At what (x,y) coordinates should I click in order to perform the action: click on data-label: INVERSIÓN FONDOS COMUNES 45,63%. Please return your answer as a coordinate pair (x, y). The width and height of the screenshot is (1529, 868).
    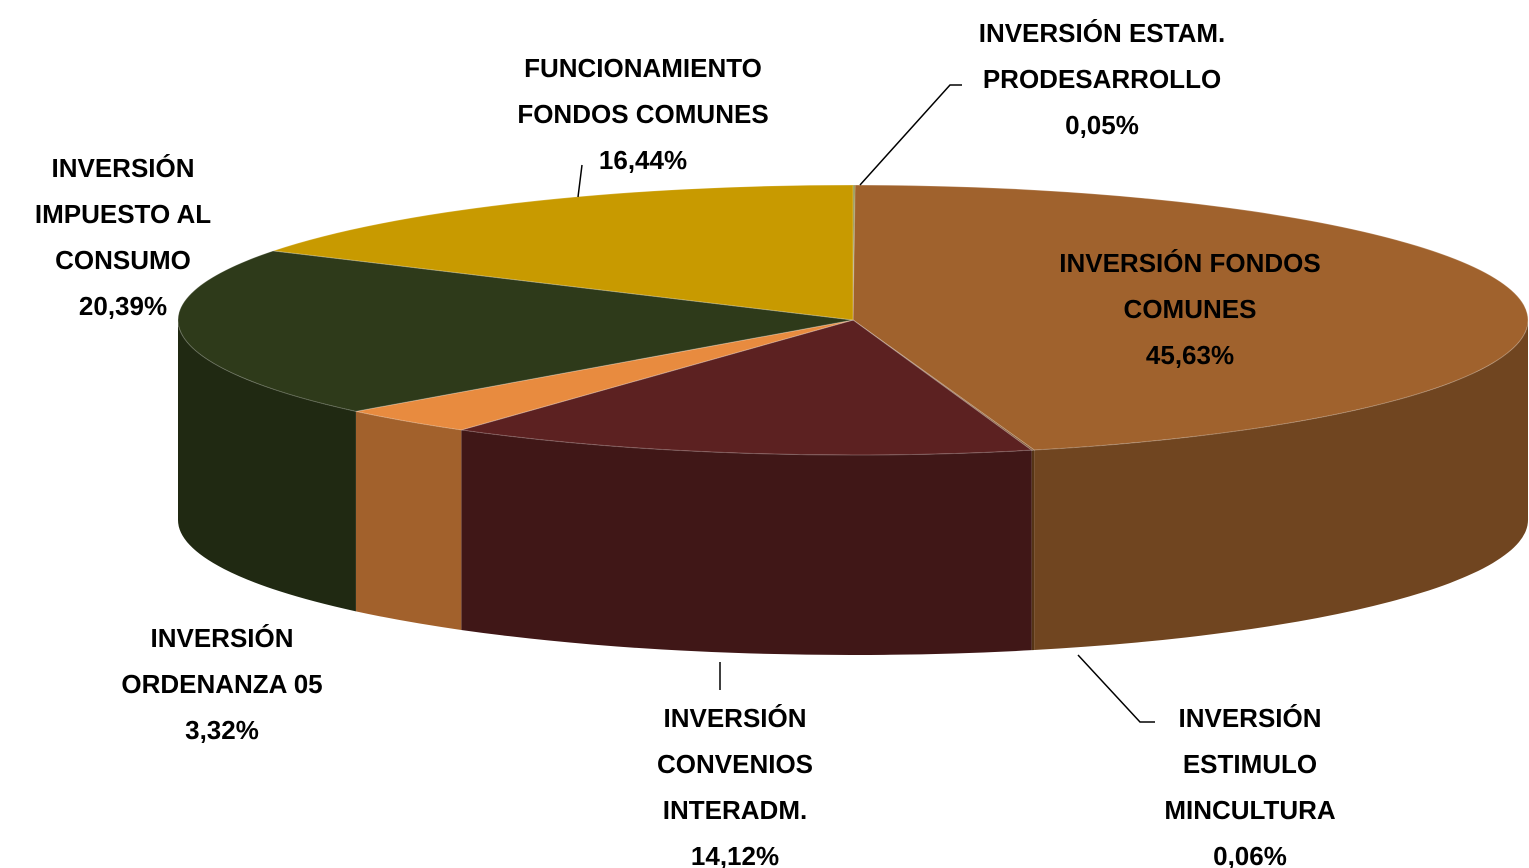
    Looking at the image, I should click on (1190, 309).